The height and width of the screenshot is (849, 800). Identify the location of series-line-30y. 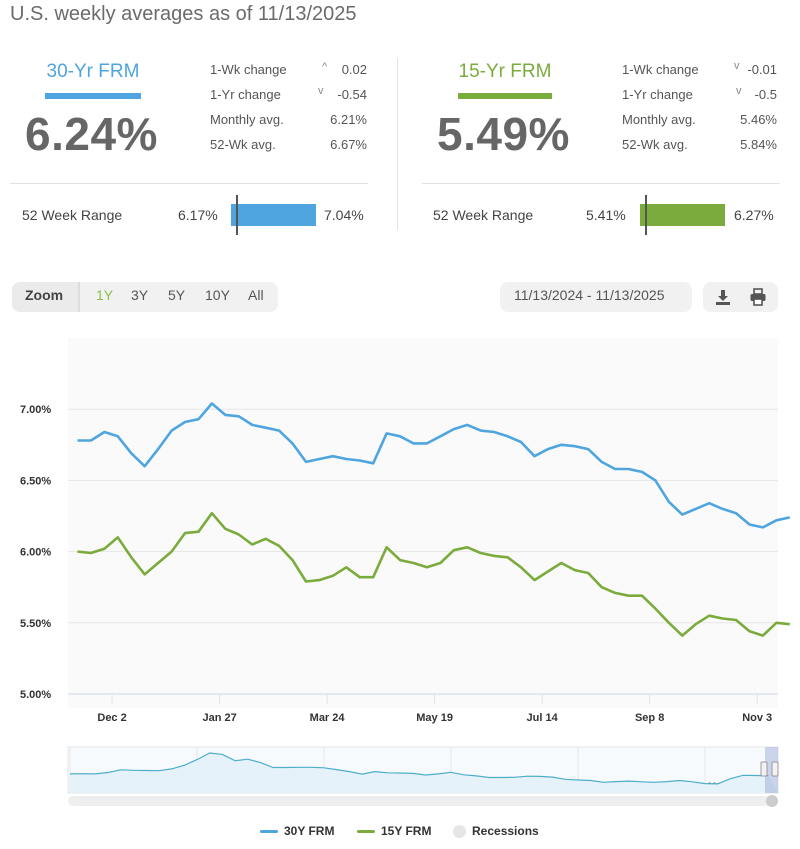
(434, 465).